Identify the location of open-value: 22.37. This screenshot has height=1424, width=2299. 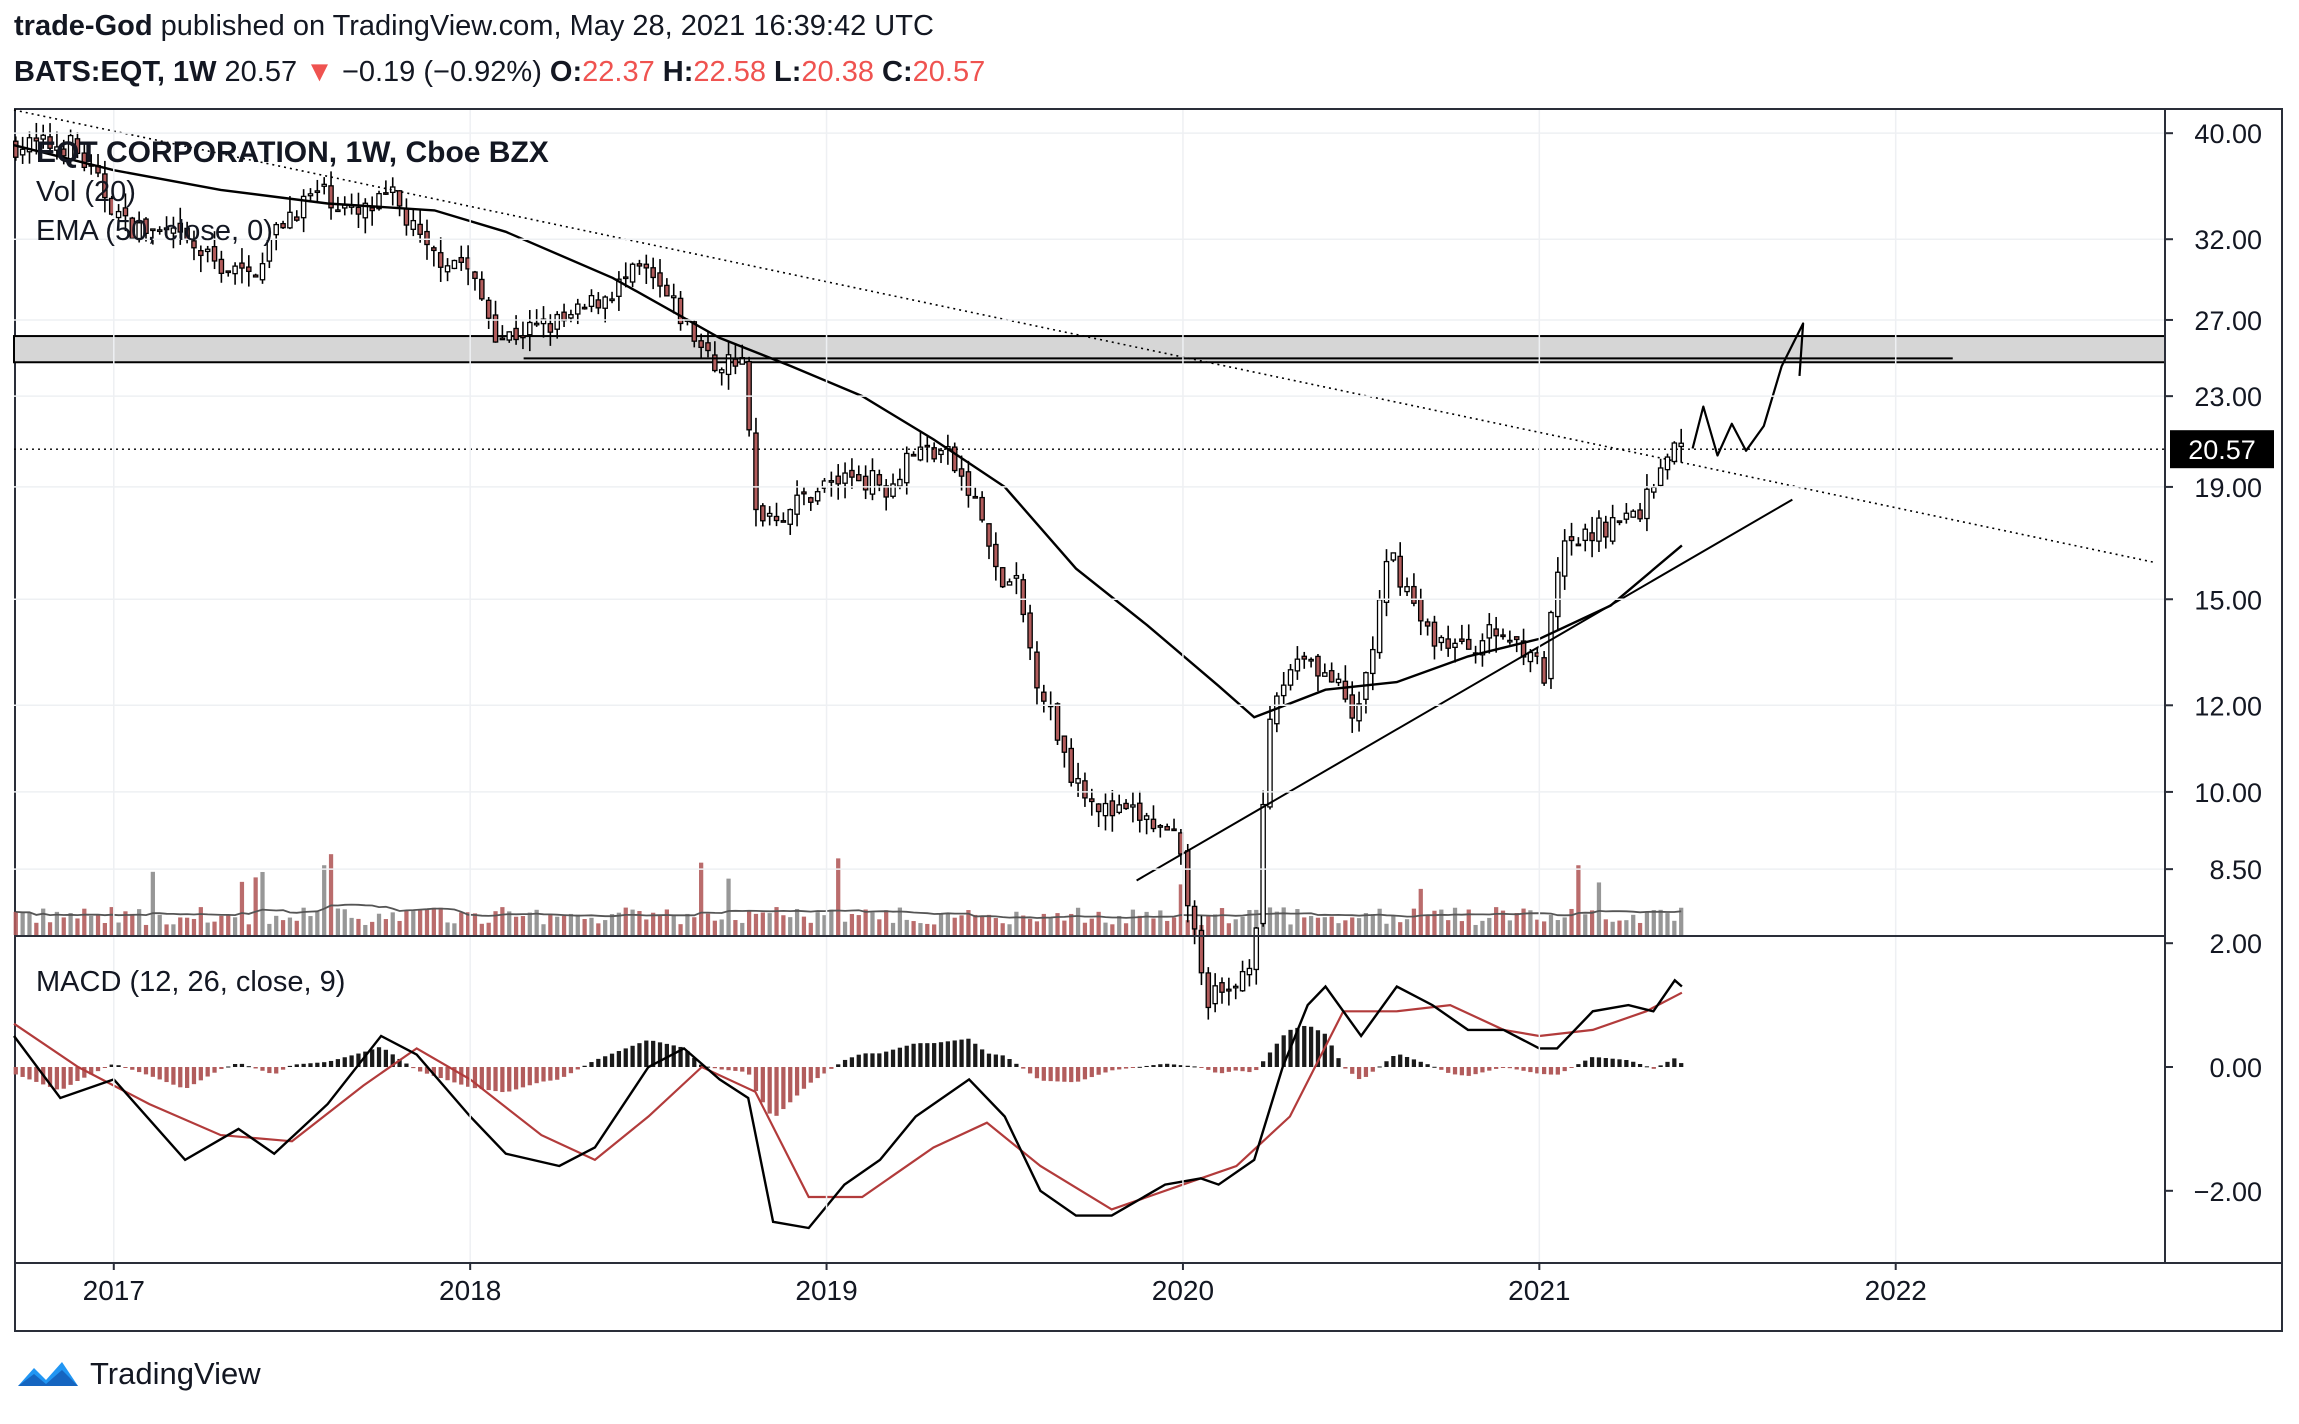
(618, 72).